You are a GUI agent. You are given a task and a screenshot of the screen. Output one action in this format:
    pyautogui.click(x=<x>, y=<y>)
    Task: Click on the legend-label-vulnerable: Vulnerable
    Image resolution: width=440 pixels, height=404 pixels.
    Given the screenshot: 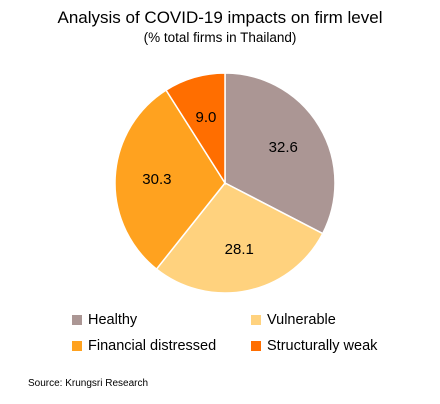 What is the action you would take?
    pyautogui.click(x=301, y=320)
    